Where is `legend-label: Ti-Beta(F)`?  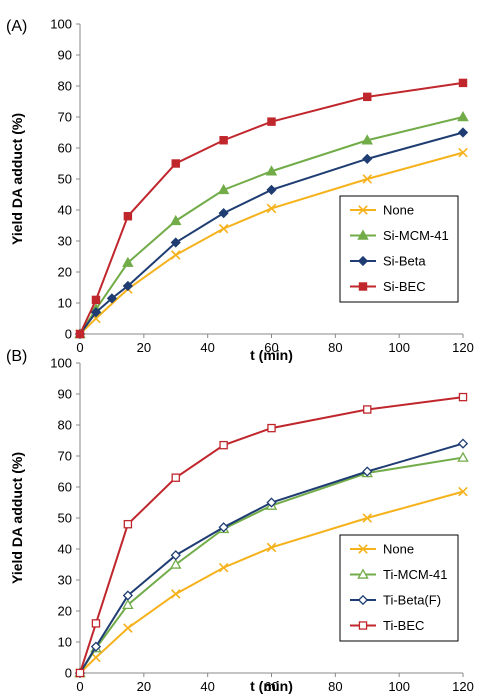 legend-label: Ti-Beta(F) is located at coordinates (412, 600).